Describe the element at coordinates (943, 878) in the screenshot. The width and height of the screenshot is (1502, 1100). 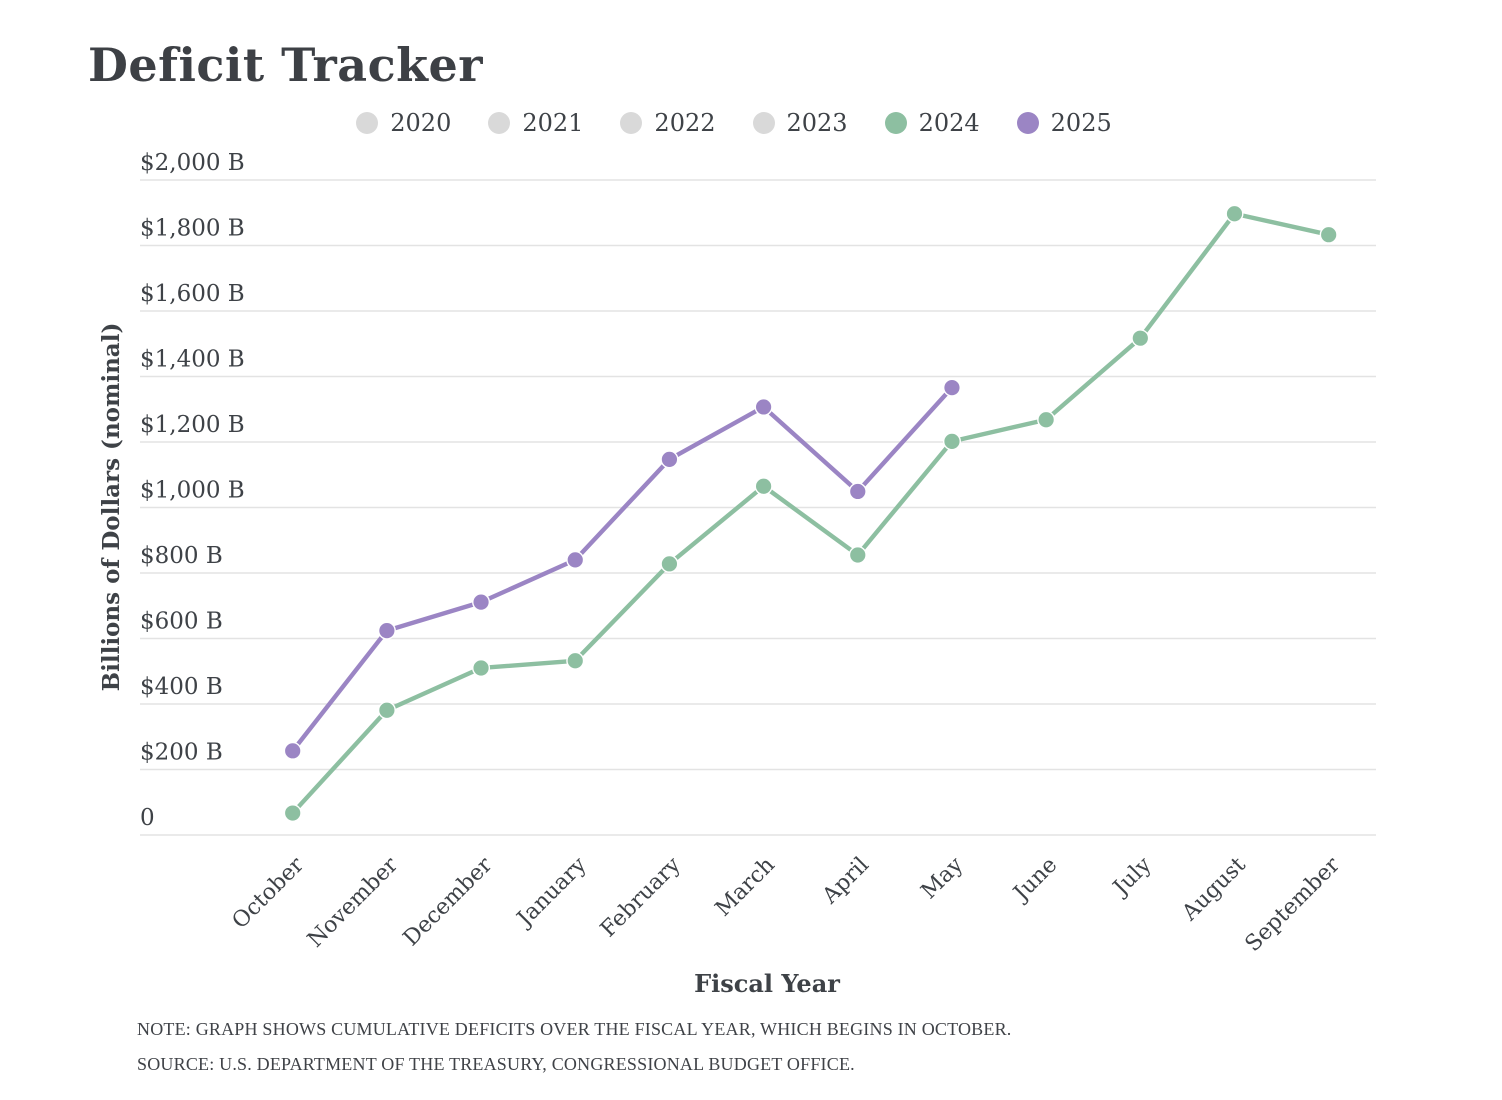
I see `x-tick-label-May: May` at that location.